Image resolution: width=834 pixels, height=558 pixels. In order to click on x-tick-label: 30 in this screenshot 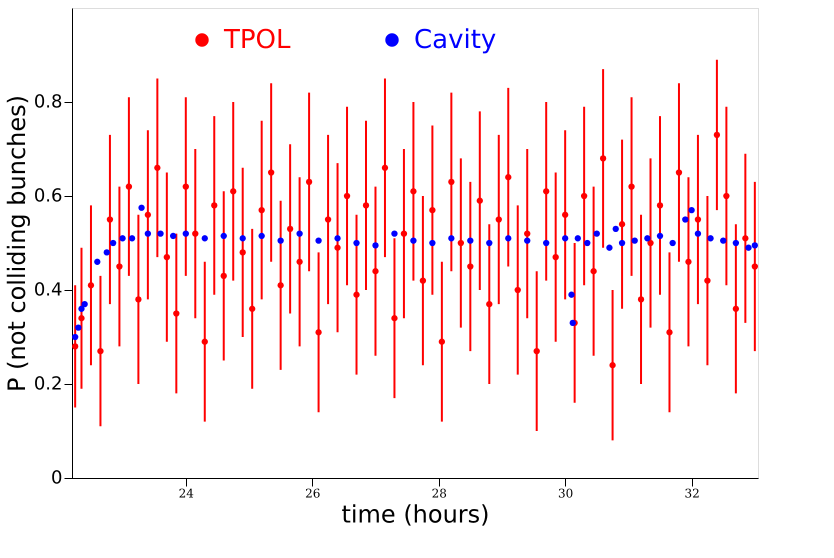, I will do `click(566, 493)`.